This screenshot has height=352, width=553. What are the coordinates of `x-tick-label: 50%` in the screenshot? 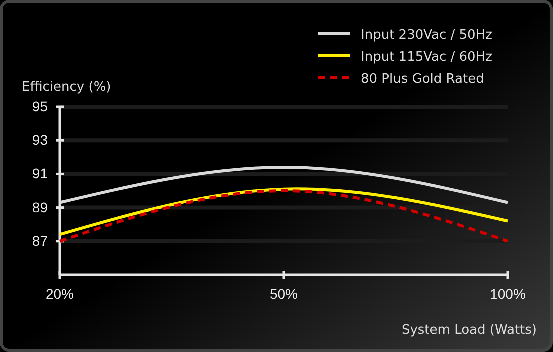 It's located at (284, 294).